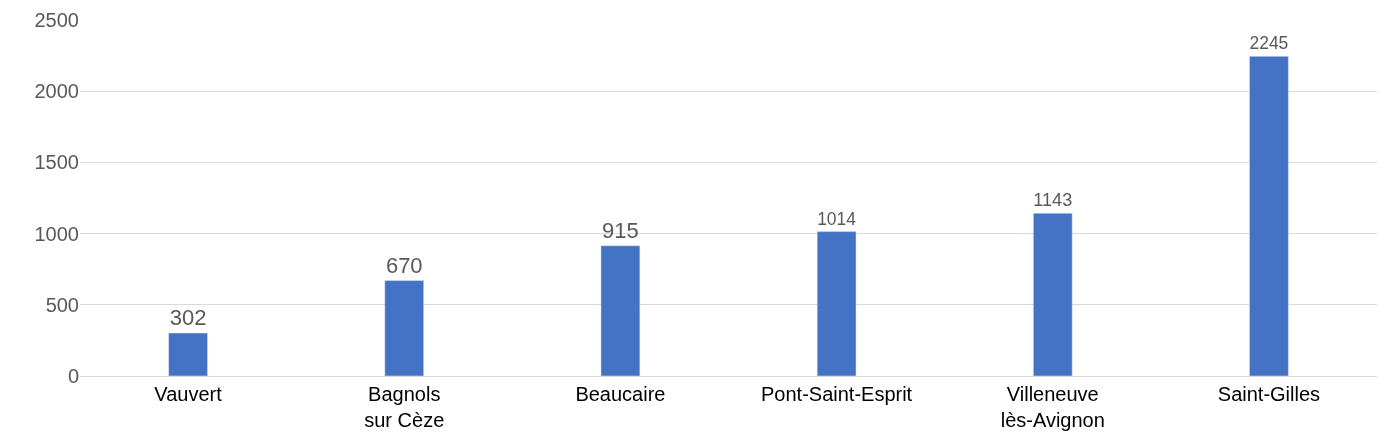 This screenshot has height=446, width=1387. Describe the element at coordinates (73, 376) in the screenshot. I see `y-tick-label: 0` at that location.